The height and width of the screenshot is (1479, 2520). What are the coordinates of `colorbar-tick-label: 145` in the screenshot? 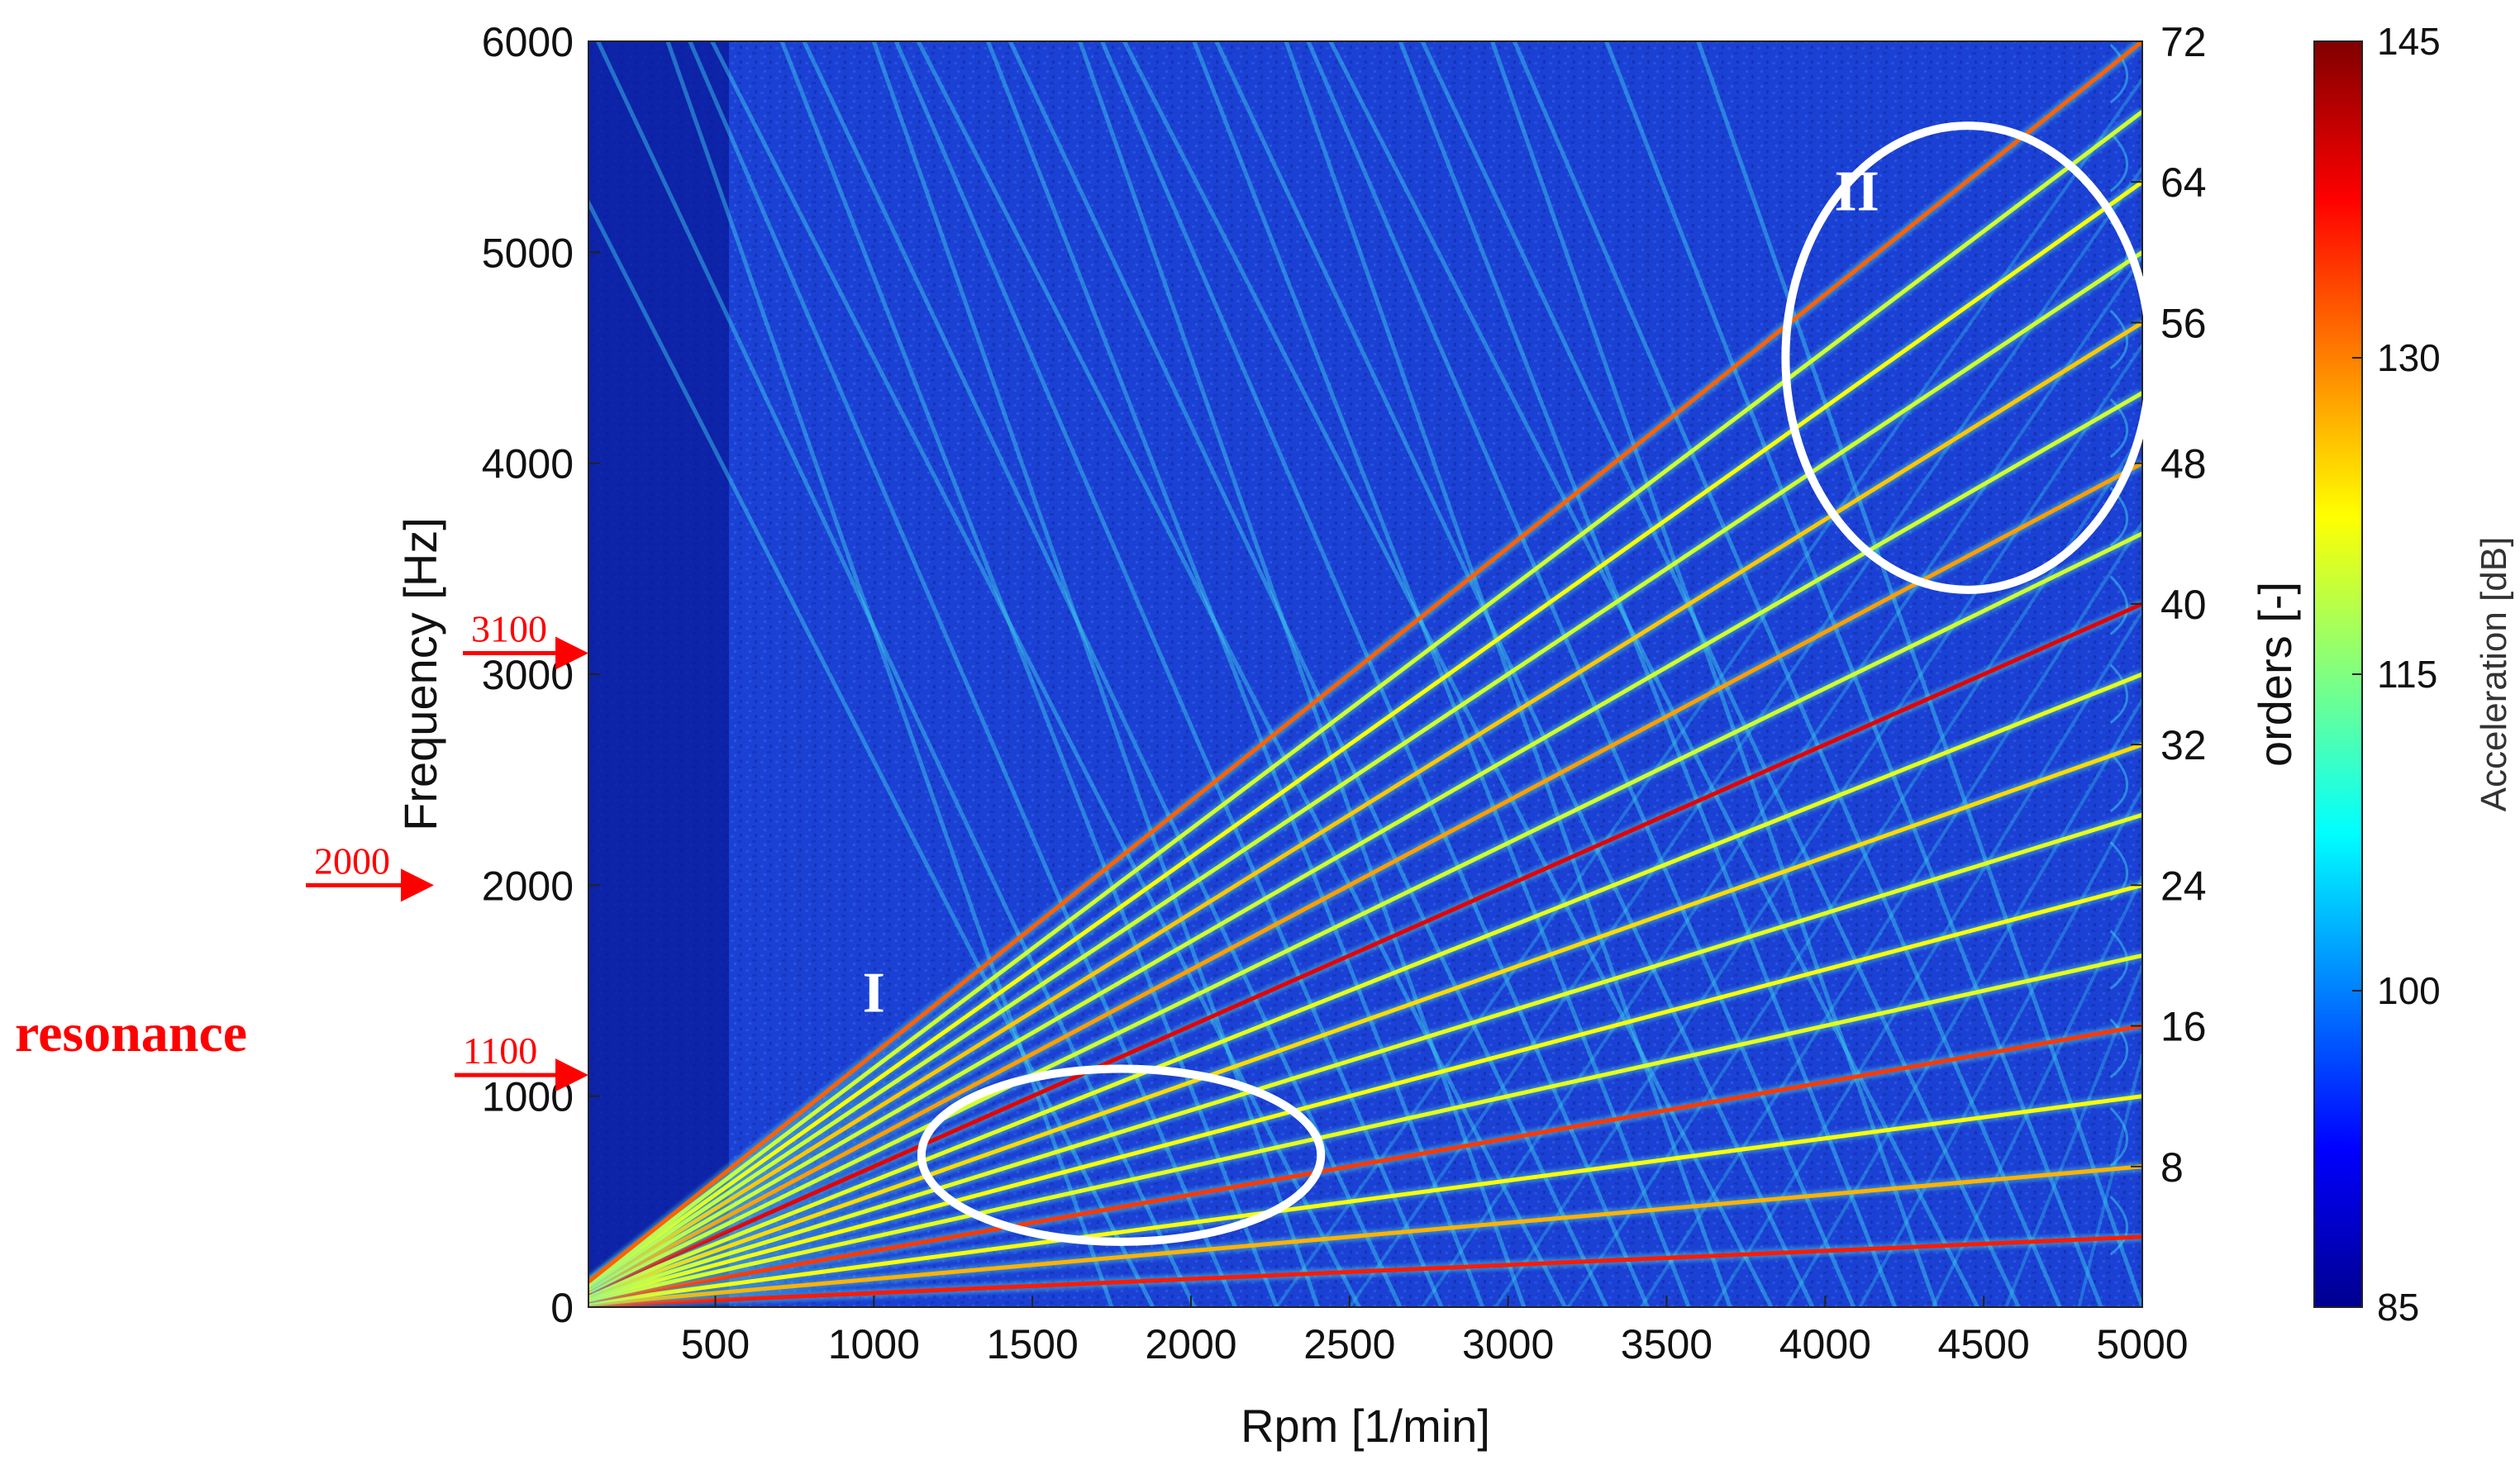 It's located at (2409, 41).